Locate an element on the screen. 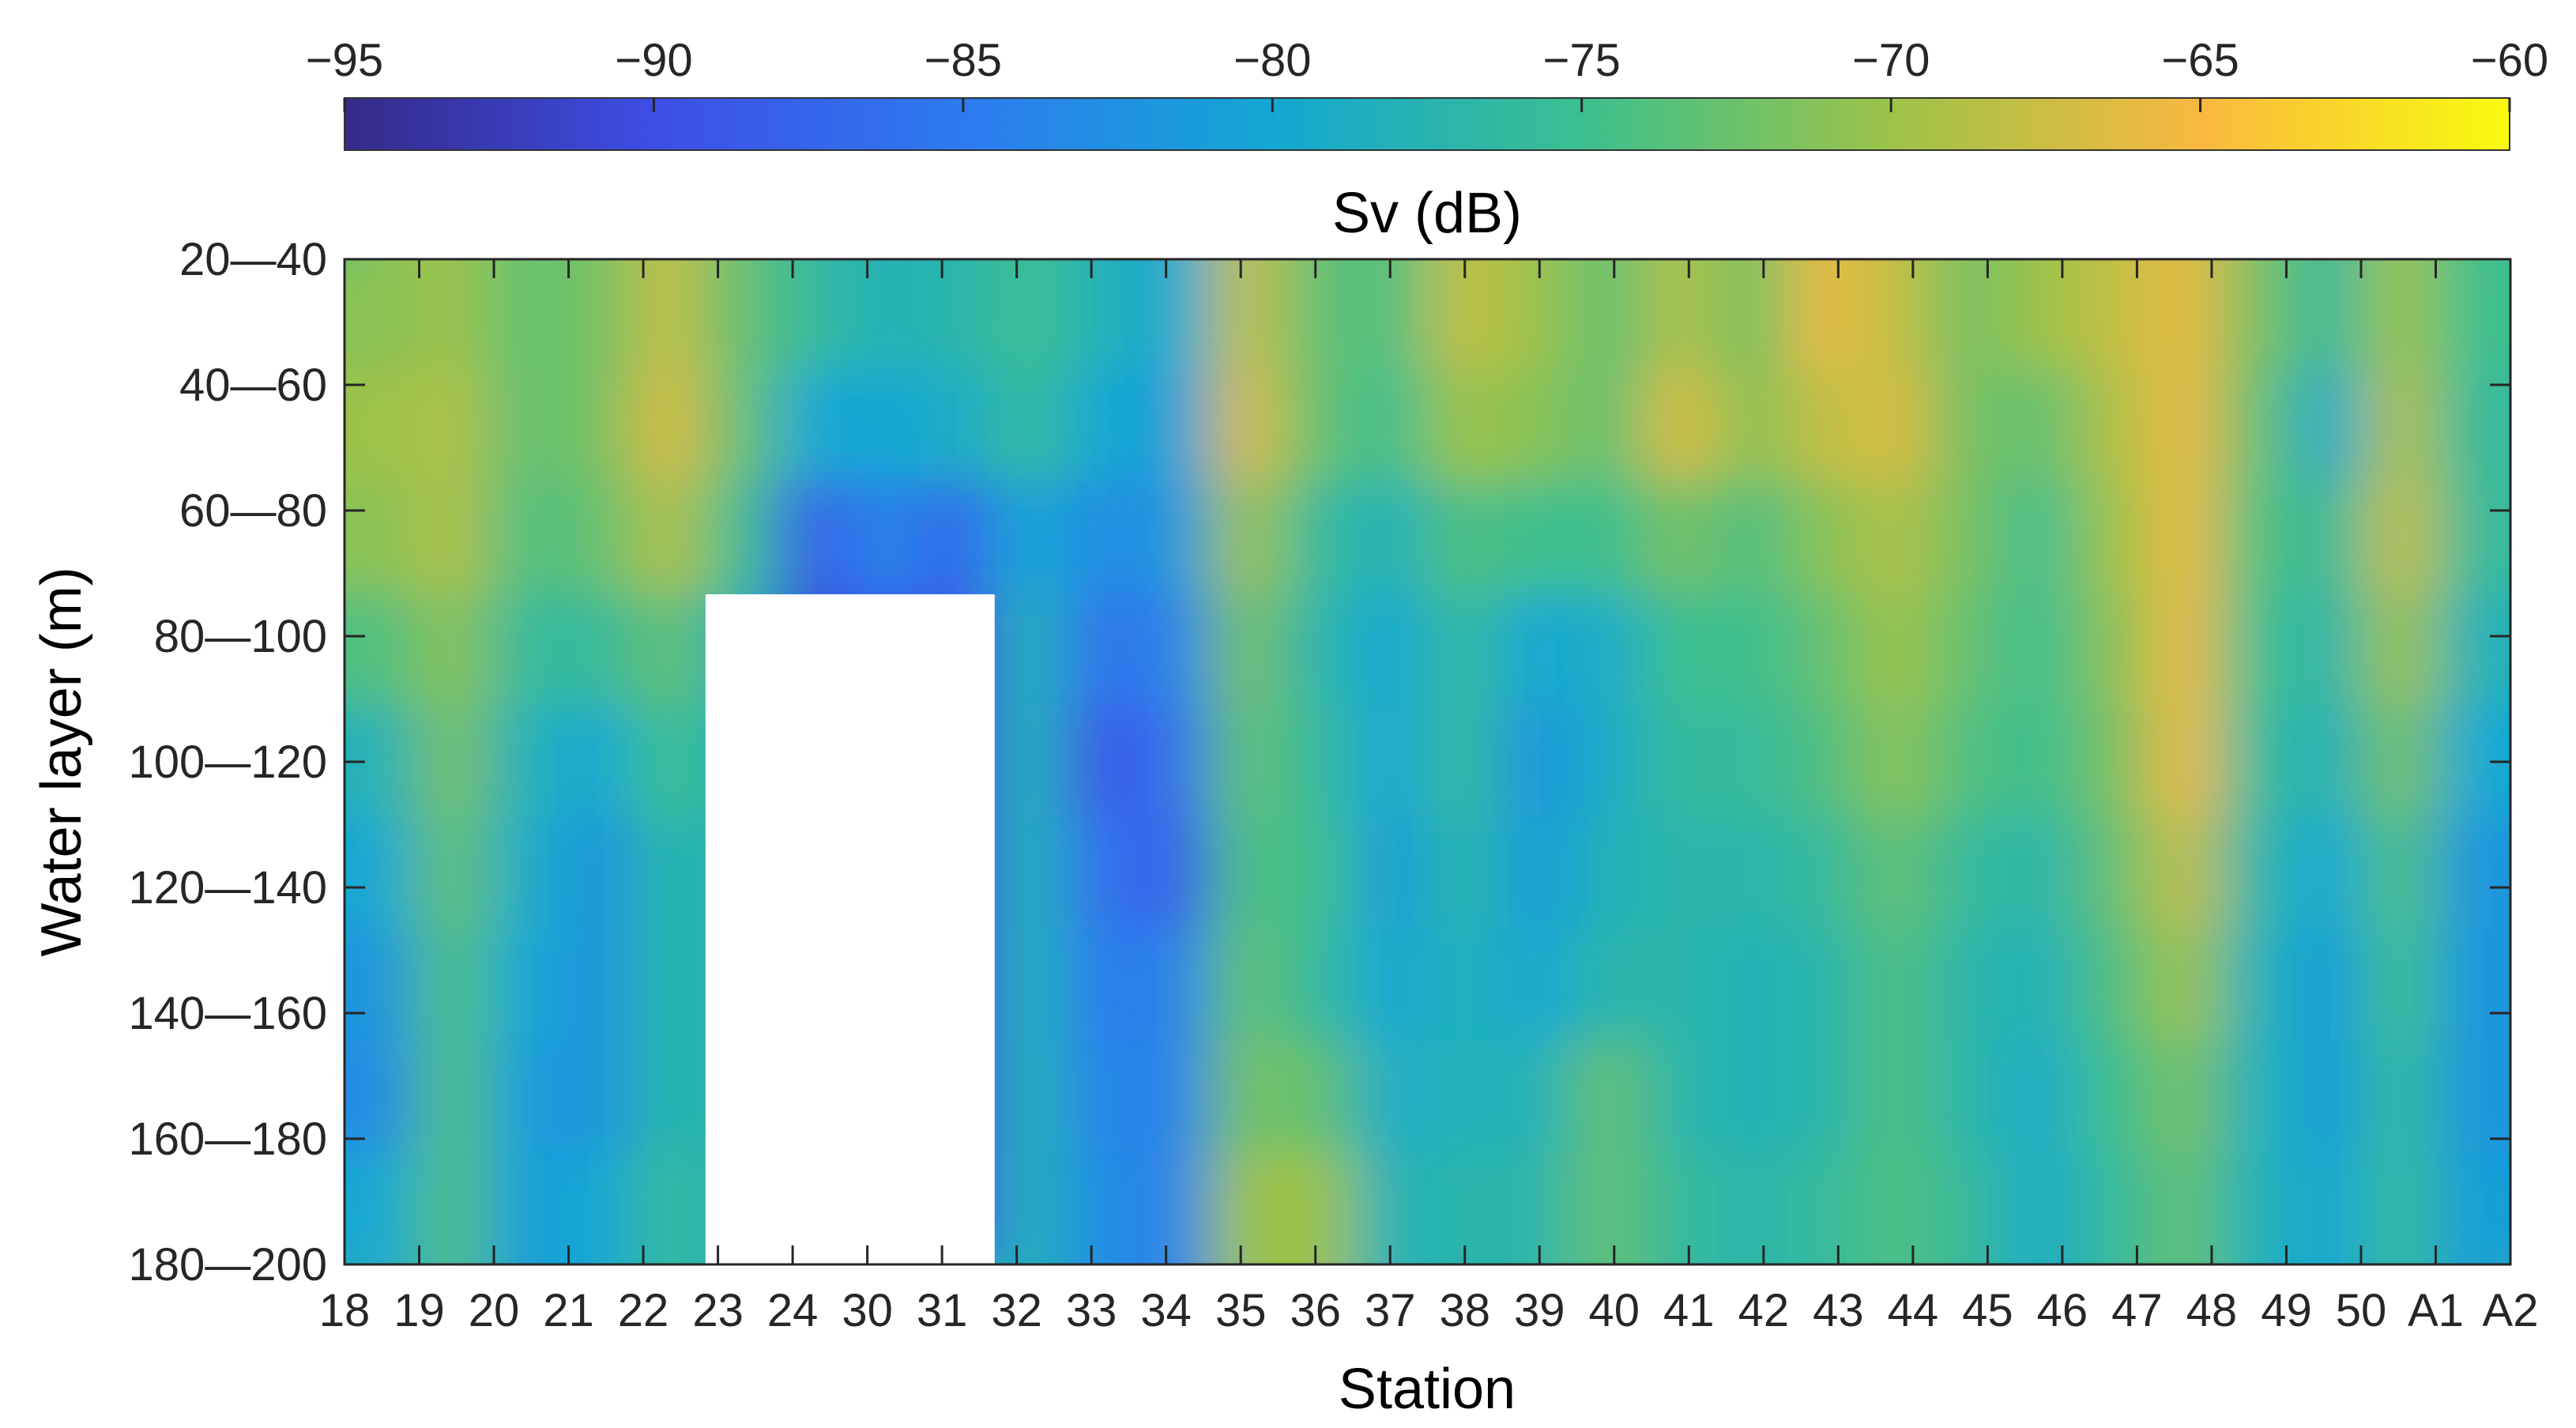  x-tick-label: 20 is located at coordinates (494, 1310).